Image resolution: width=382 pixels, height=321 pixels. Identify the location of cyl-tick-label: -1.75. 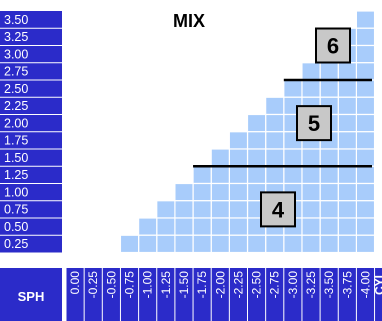
(202, 285).